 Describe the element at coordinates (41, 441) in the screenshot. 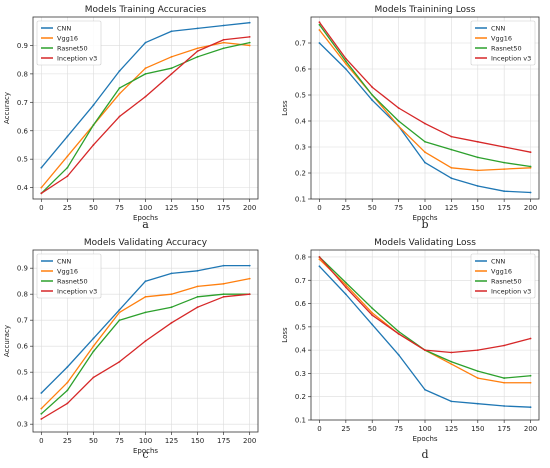

I see `x-tick-label: 0` at that location.